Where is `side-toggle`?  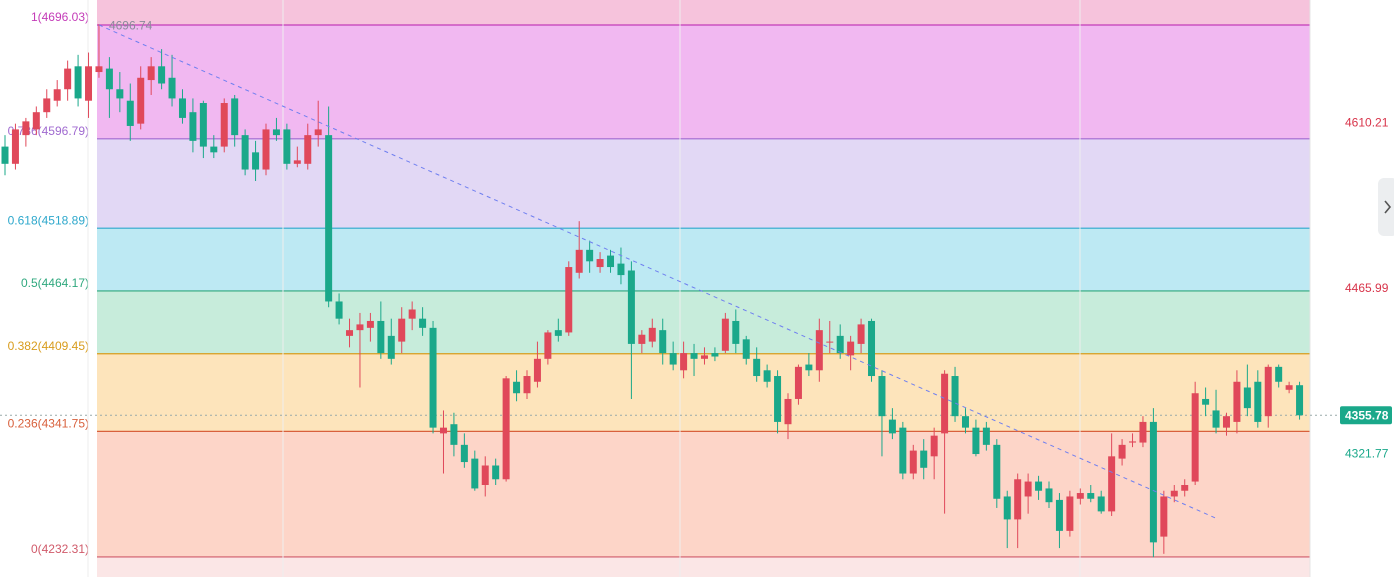
side-toggle is located at coordinates (1386, 207).